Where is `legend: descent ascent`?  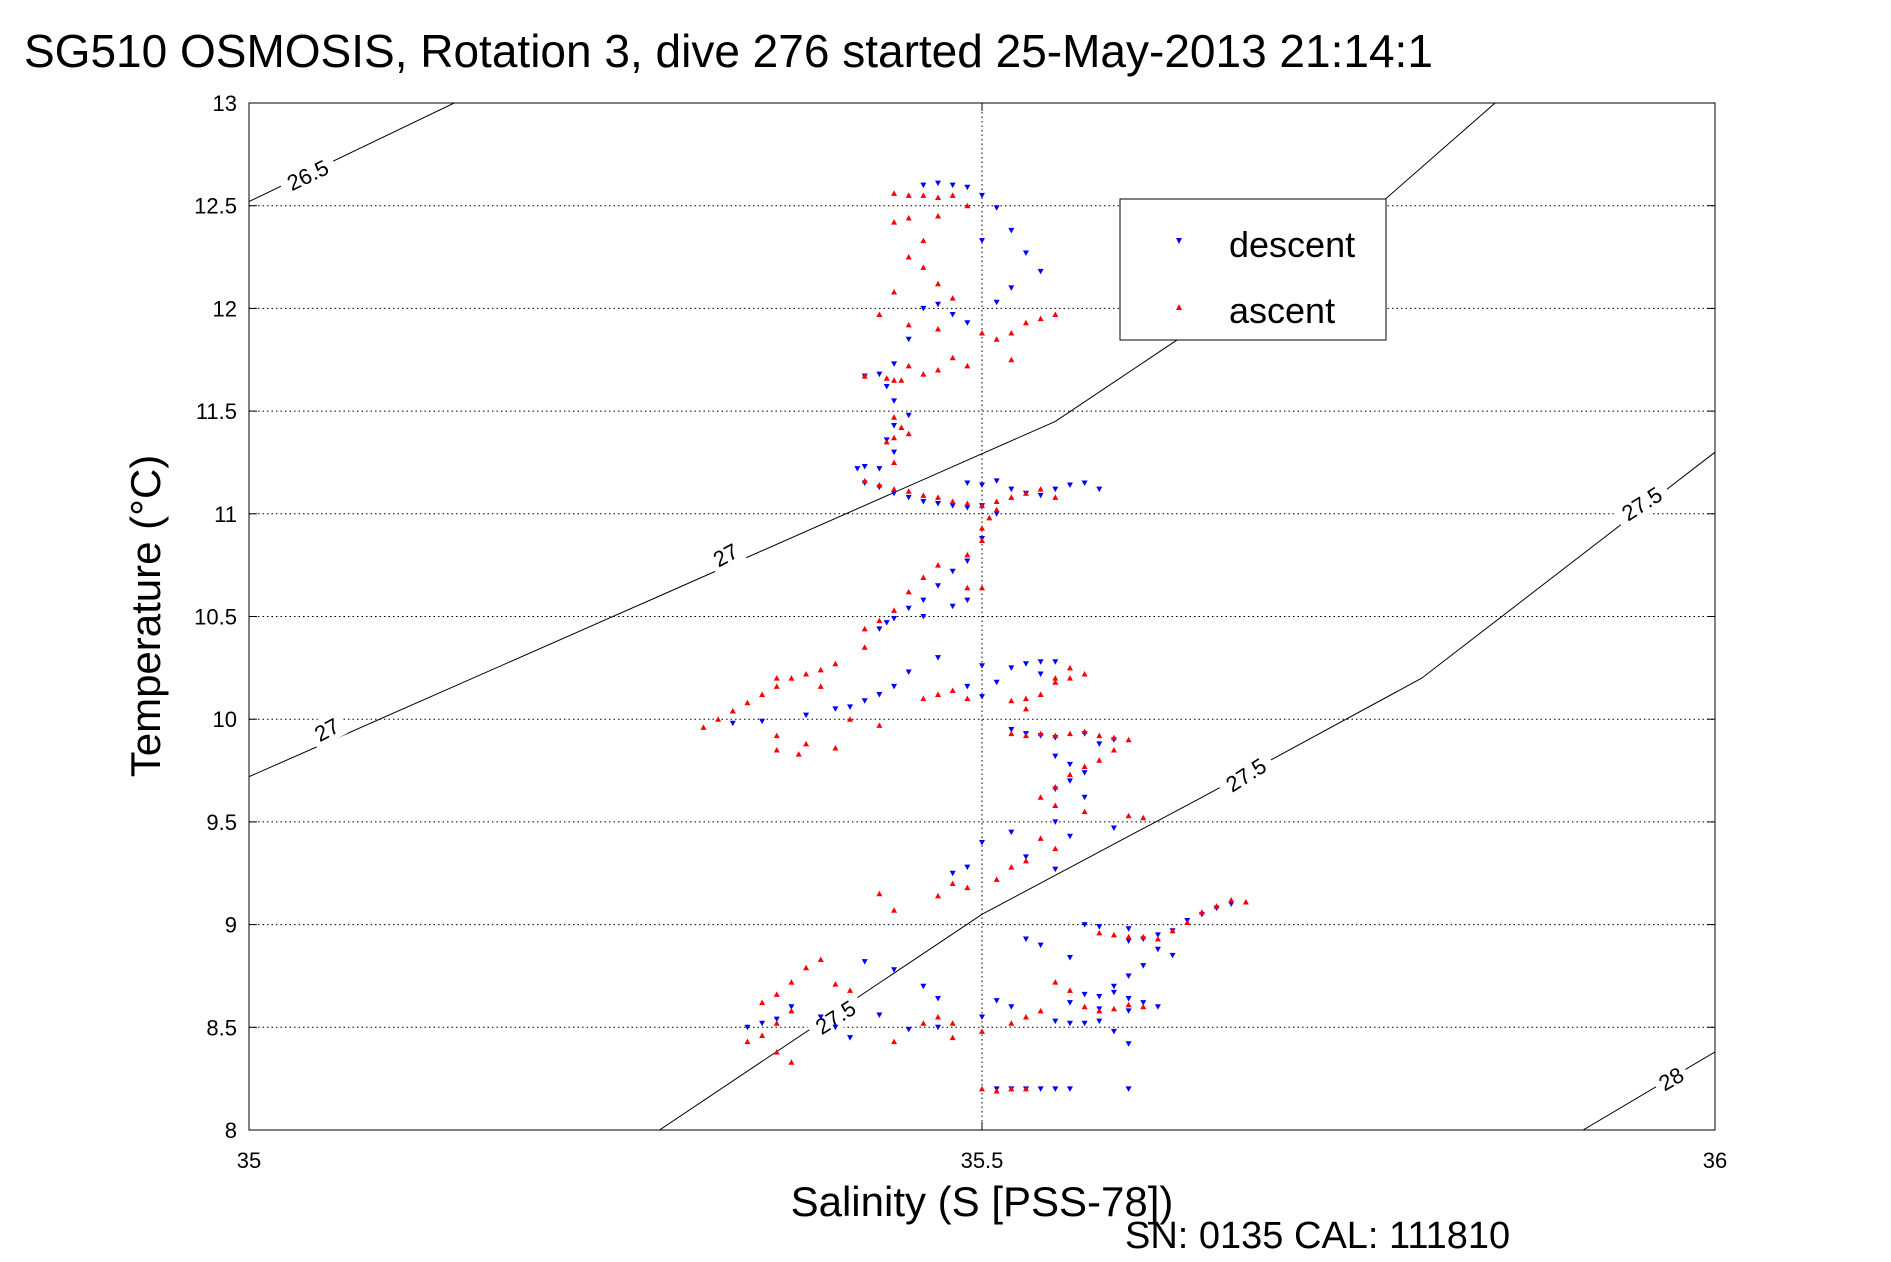 legend: descent ascent is located at coordinates (1253, 269).